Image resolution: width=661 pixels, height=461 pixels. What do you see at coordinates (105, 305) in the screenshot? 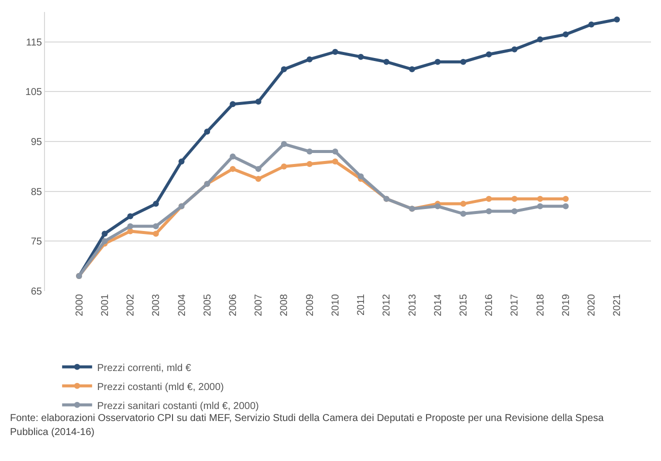
I see `x-tick-label: 2001` at bounding box center [105, 305].